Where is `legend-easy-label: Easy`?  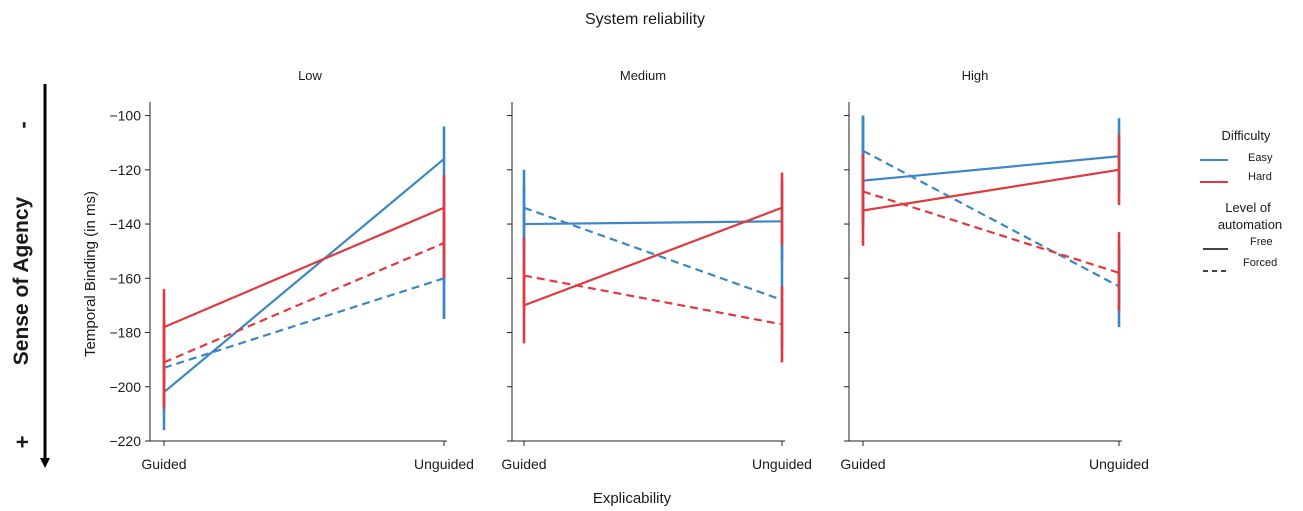
legend-easy-label: Easy is located at coordinates (1260, 158).